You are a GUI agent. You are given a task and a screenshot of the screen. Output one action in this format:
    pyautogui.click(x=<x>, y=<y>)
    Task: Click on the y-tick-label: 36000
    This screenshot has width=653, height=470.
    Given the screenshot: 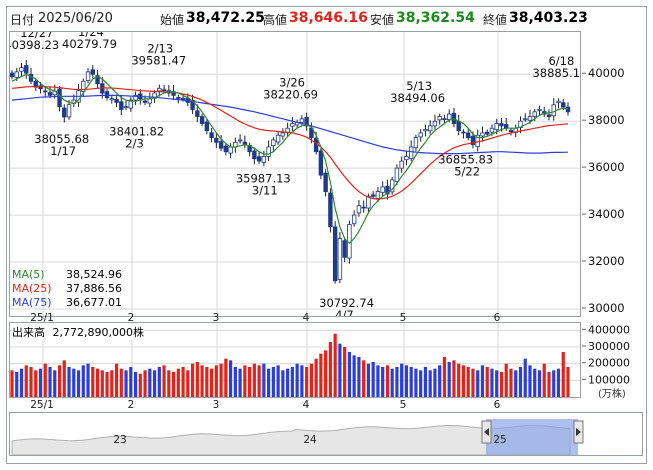 What is the action you would take?
    pyautogui.click(x=606, y=167)
    